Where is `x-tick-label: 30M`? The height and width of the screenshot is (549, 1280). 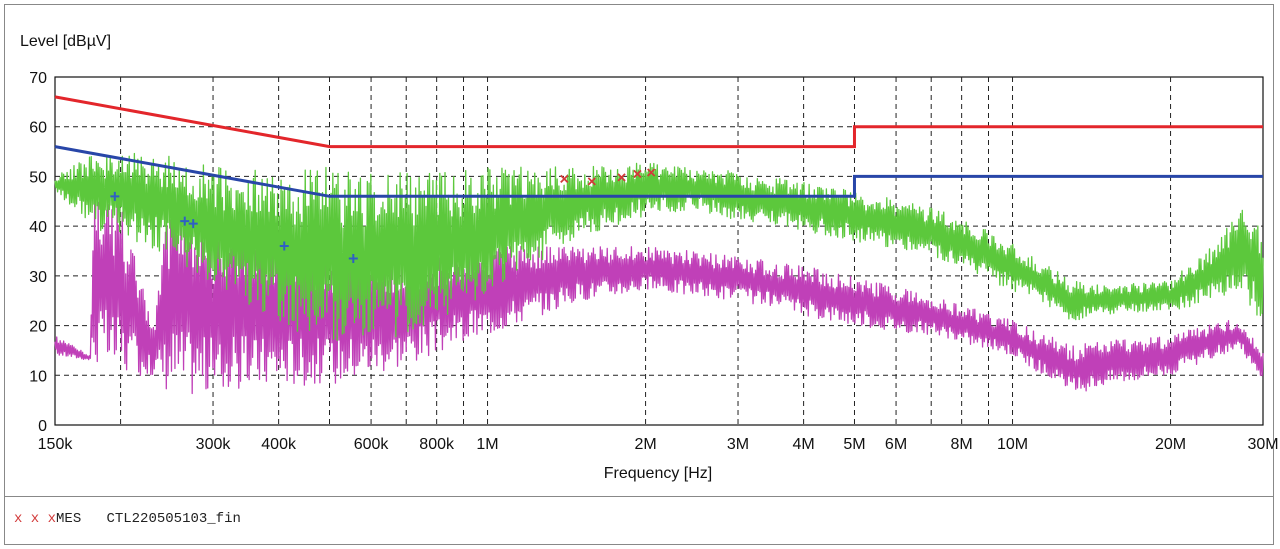 x-tick-label: 30M is located at coordinates (1262, 444).